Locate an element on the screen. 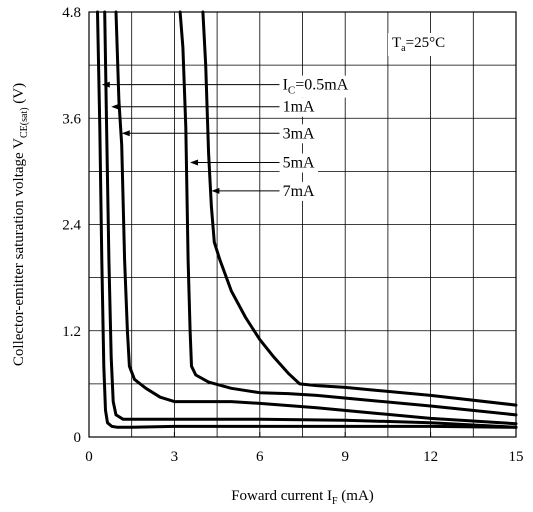 The image size is (533, 512). x-axis-label-main: Foward current I is located at coordinates (281, 496).